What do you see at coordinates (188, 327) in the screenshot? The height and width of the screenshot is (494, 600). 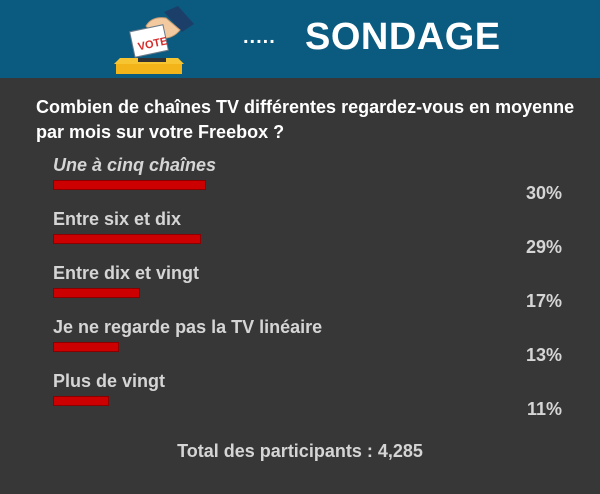 I see `option-label: Je ne regarde pas la TV linéaire` at bounding box center [188, 327].